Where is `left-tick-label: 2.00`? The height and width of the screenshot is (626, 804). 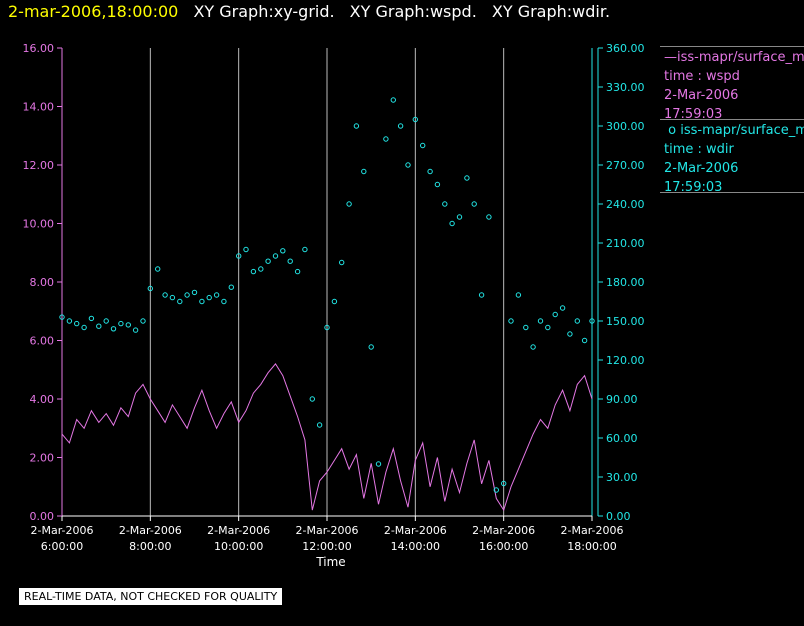 left-tick-label: 2.00 is located at coordinates (42, 458).